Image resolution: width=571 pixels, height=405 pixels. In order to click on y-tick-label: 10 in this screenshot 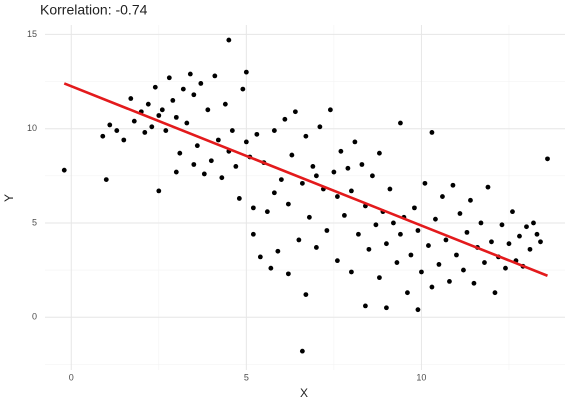, I will do `click(32, 128)`.